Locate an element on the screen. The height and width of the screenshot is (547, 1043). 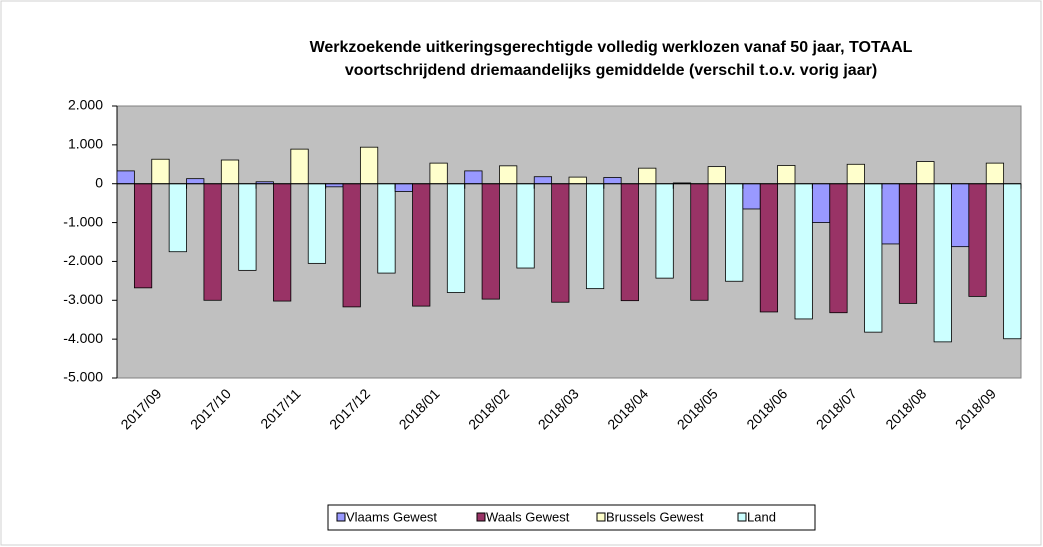
y-tick-label: -4.000 is located at coordinates (83, 338).